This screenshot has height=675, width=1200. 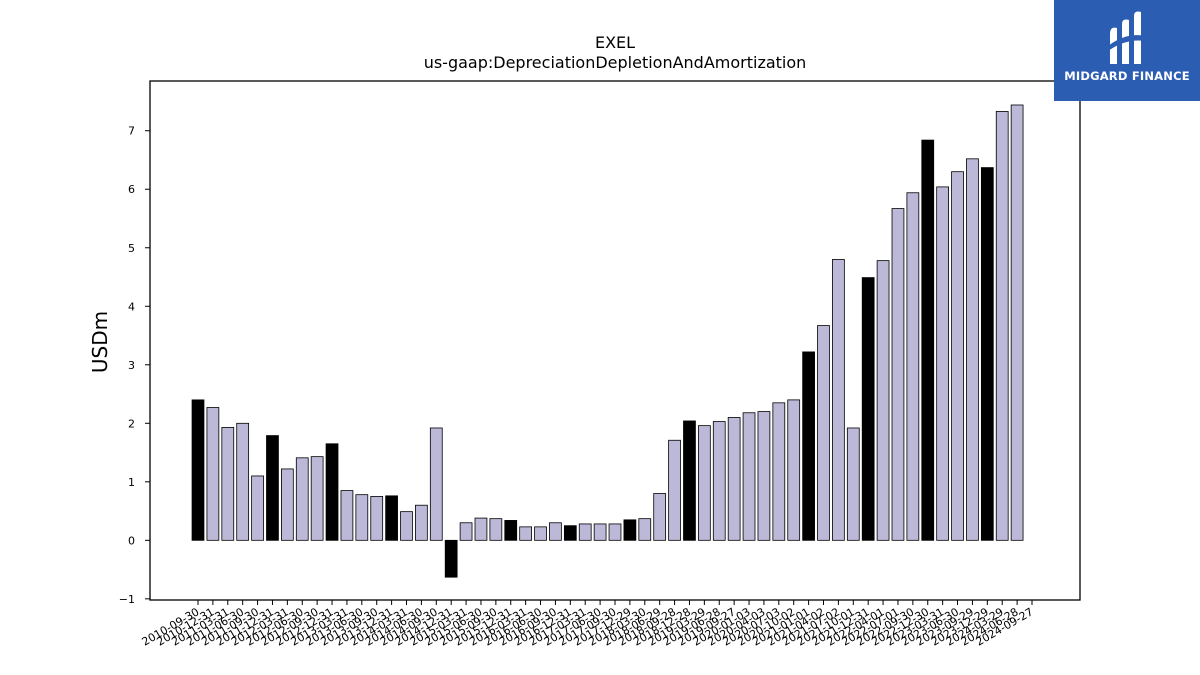 I want to click on y-tick-label: 6, so click(x=131, y=189).